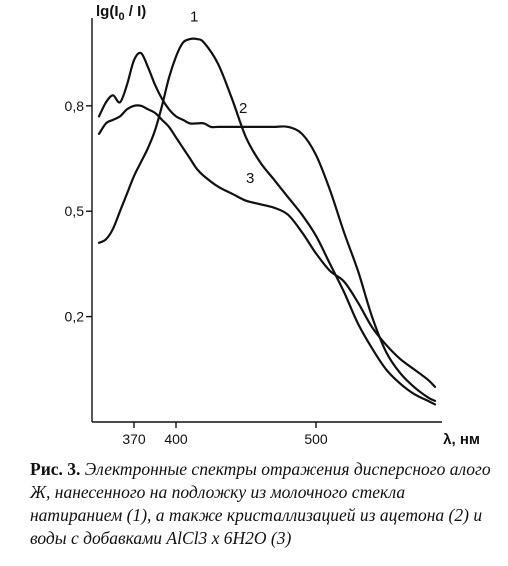 The height and width of the screenshot is (566, 508). What do you see at coordinates (75, 106) in the screenshot?
I see `y-tick-label: 0,8` at bounding box center [75, 106].